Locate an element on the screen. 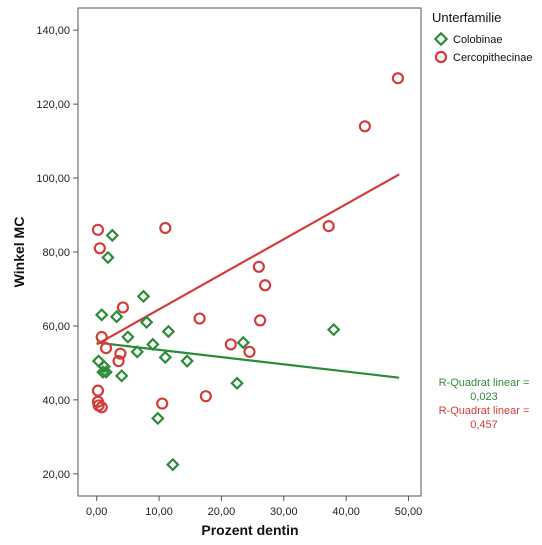  legend: Unterfamilie Colobinae Cercopithecinae is located at coordinates (482, 37).